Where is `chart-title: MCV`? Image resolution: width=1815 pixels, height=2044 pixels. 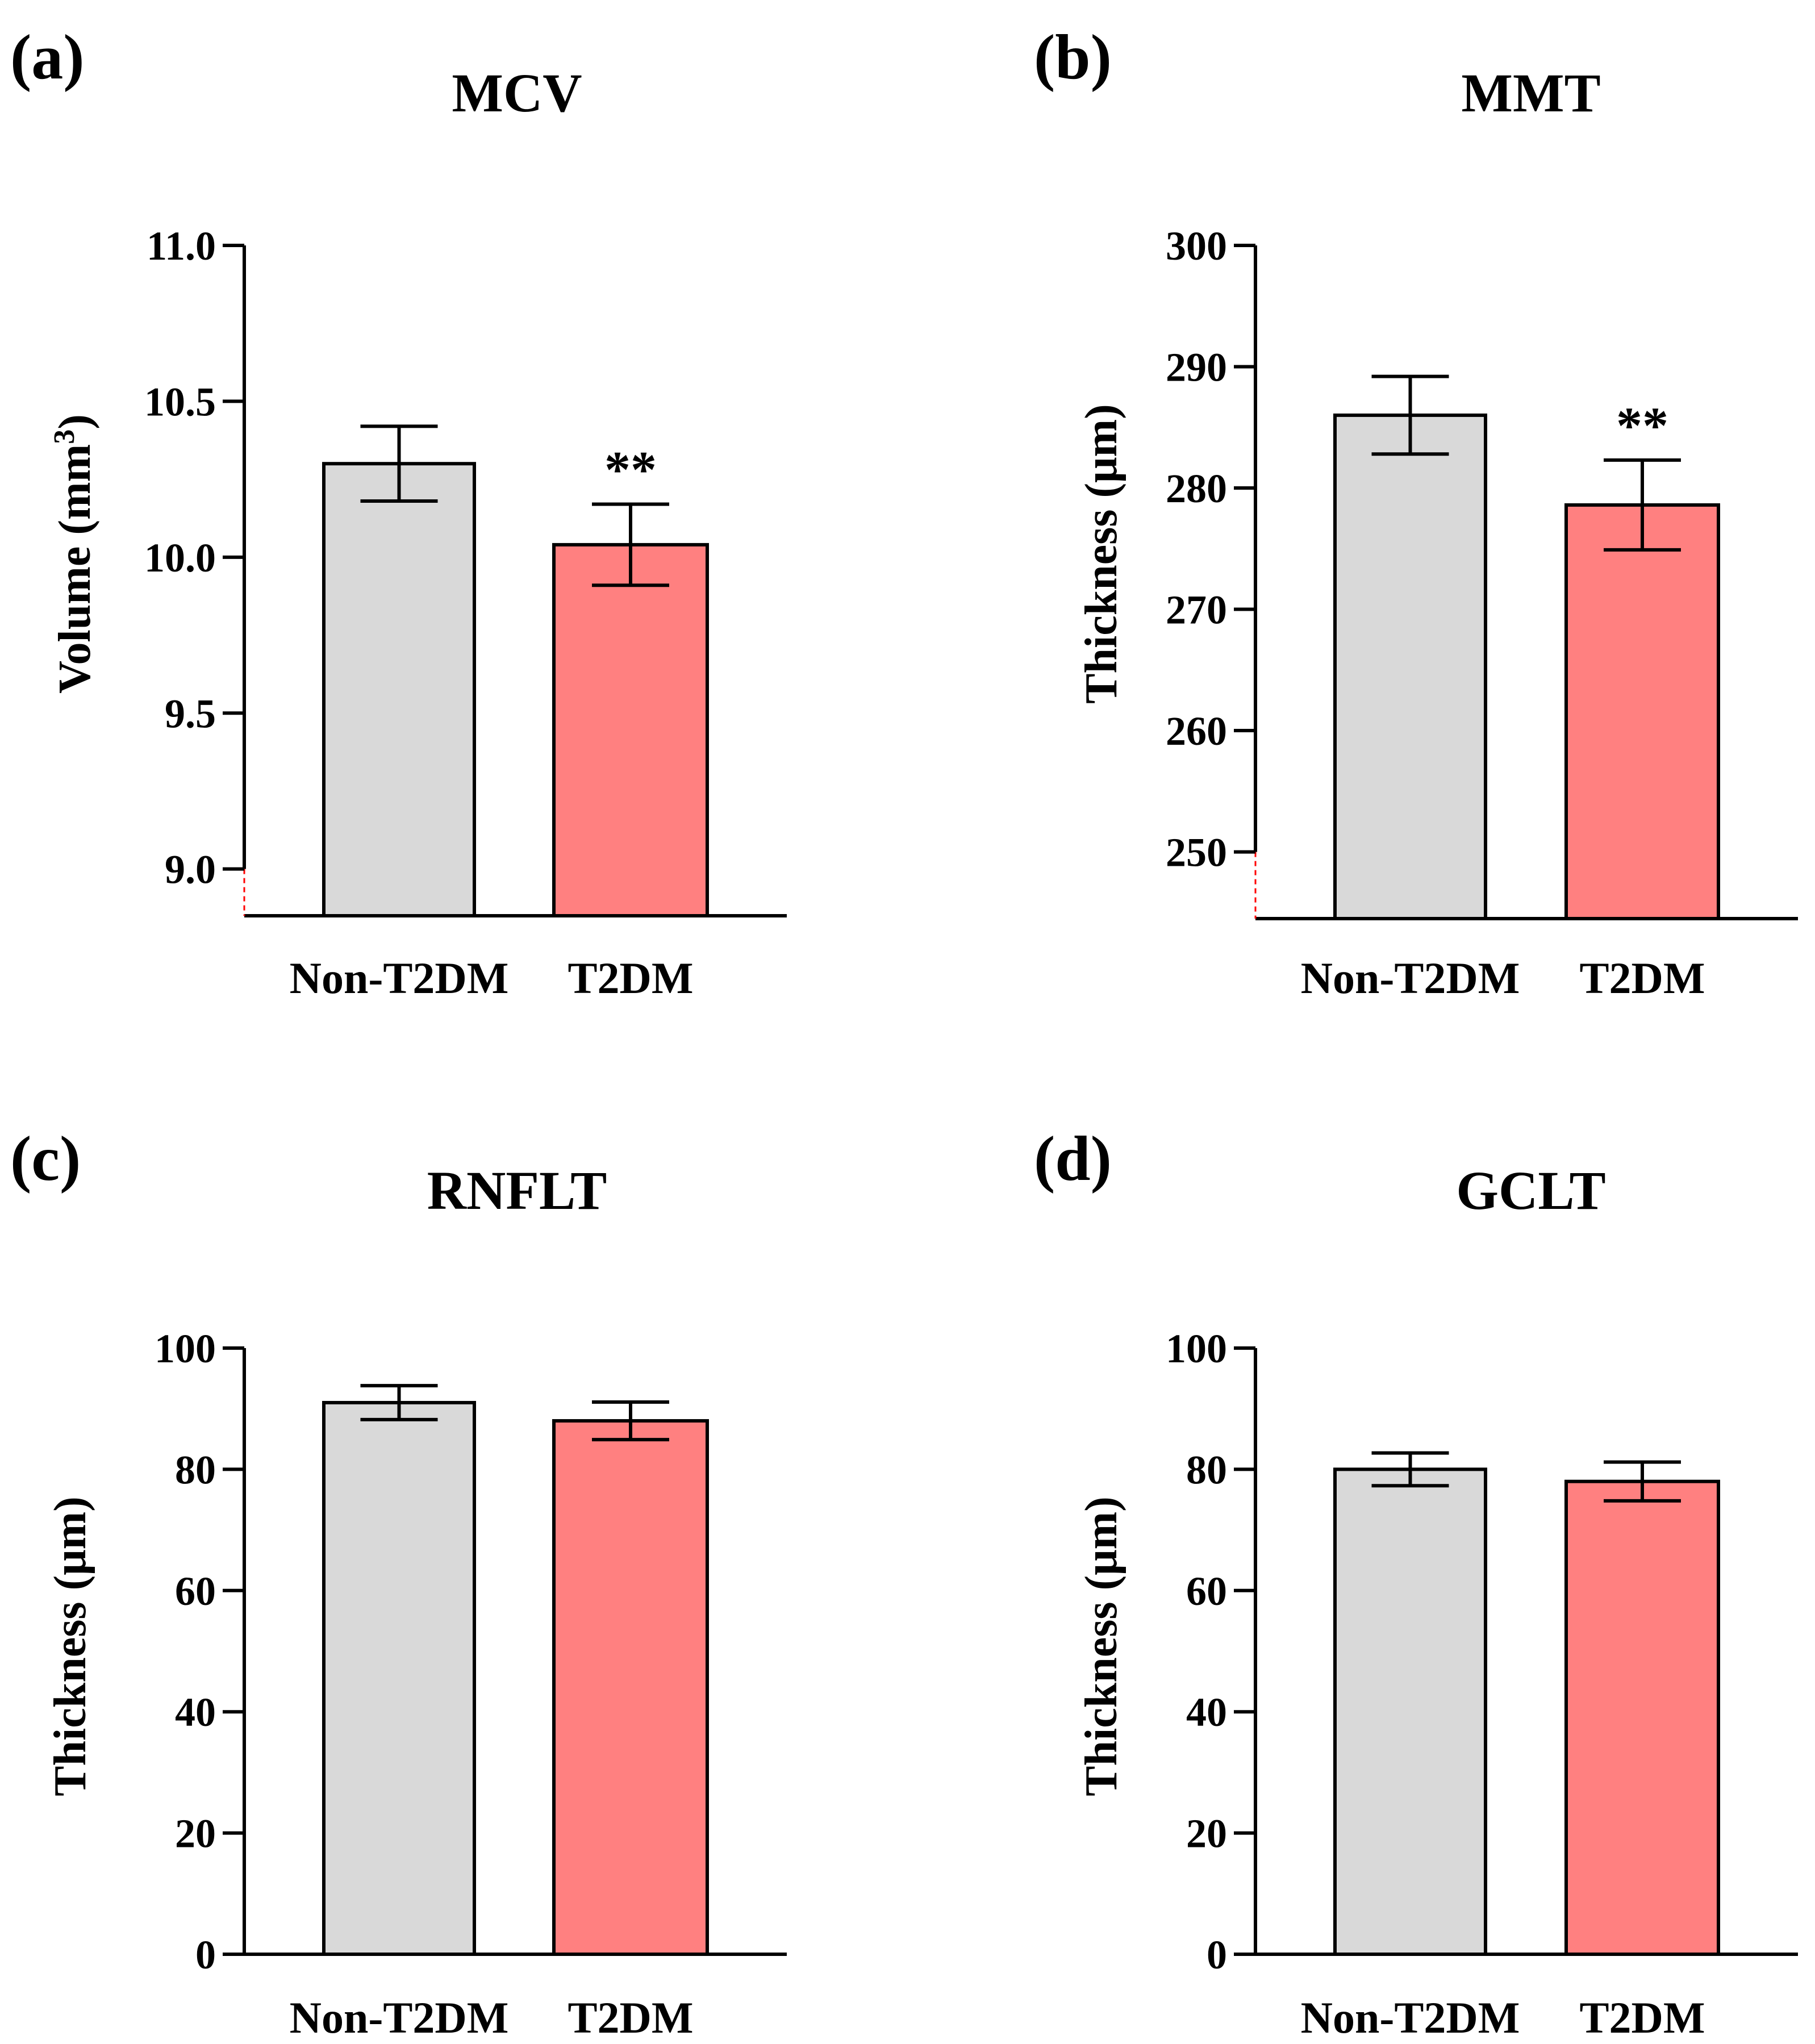
chart-title: MCV is located at coordinates (517, 92).